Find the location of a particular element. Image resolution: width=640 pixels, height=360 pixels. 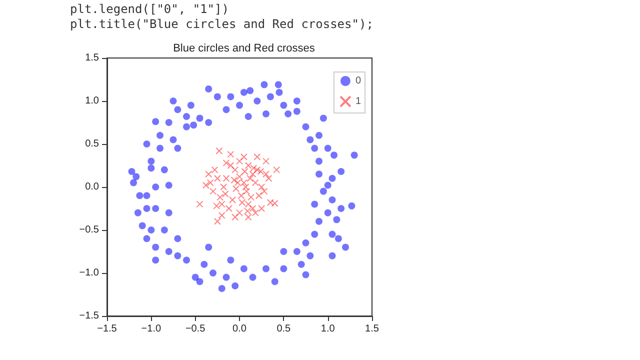

x-tick-label: 1.5 is located at coordinates (372, 329).